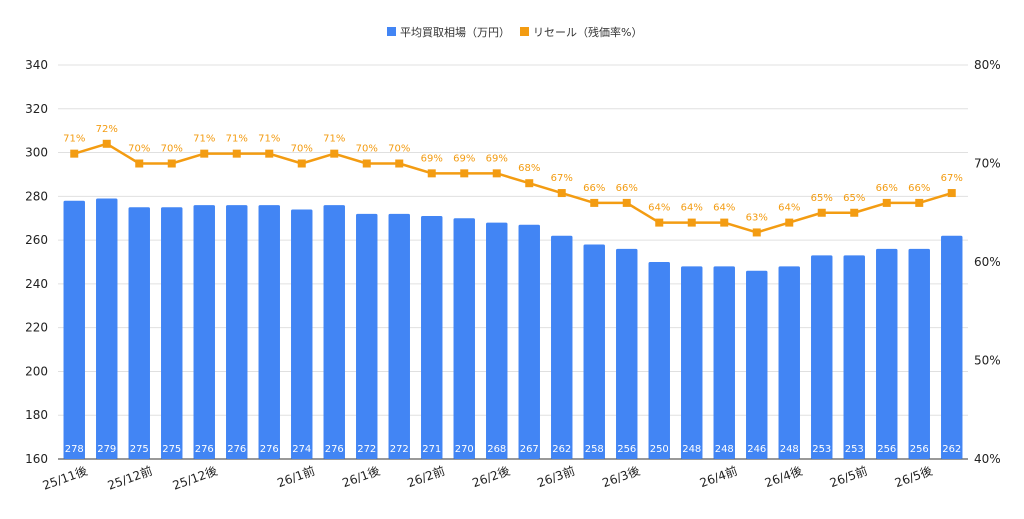 The height and width of the screenshot is (519, 1024). What do you see at coordinates (107, 129) in the screenshot?
I see `line-value-label: 72%` at bounding box center [107, 129].